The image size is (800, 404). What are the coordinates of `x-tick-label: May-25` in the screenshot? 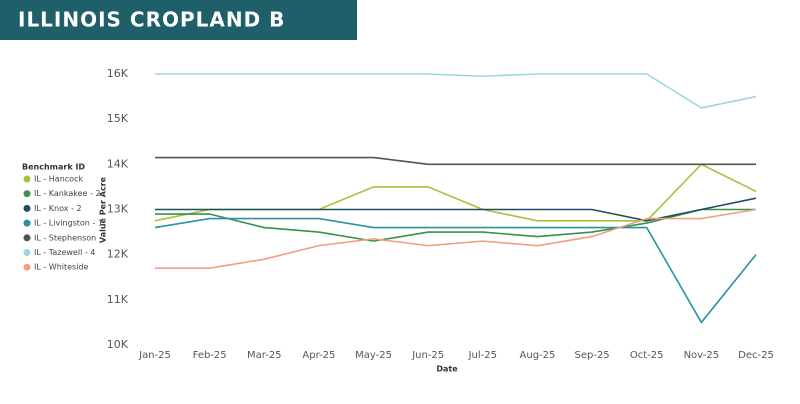 It's located at (373, 355).